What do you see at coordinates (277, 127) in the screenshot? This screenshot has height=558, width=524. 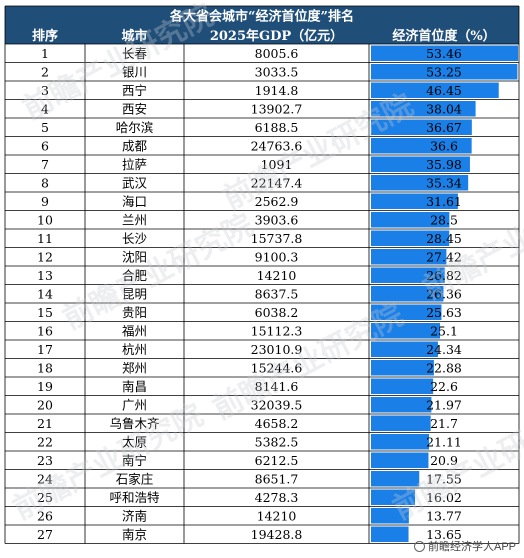 I see `gdp-cell: 6188.5` at bounding box center [277, 127].